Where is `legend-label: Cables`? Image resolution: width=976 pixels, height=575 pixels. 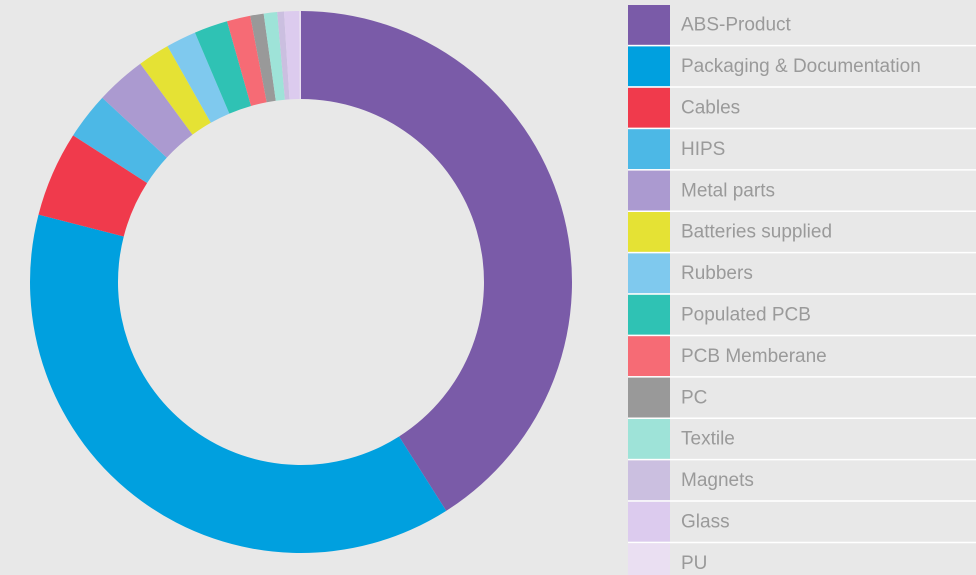 legend-label: Cables is located at coordinates (710, 108).